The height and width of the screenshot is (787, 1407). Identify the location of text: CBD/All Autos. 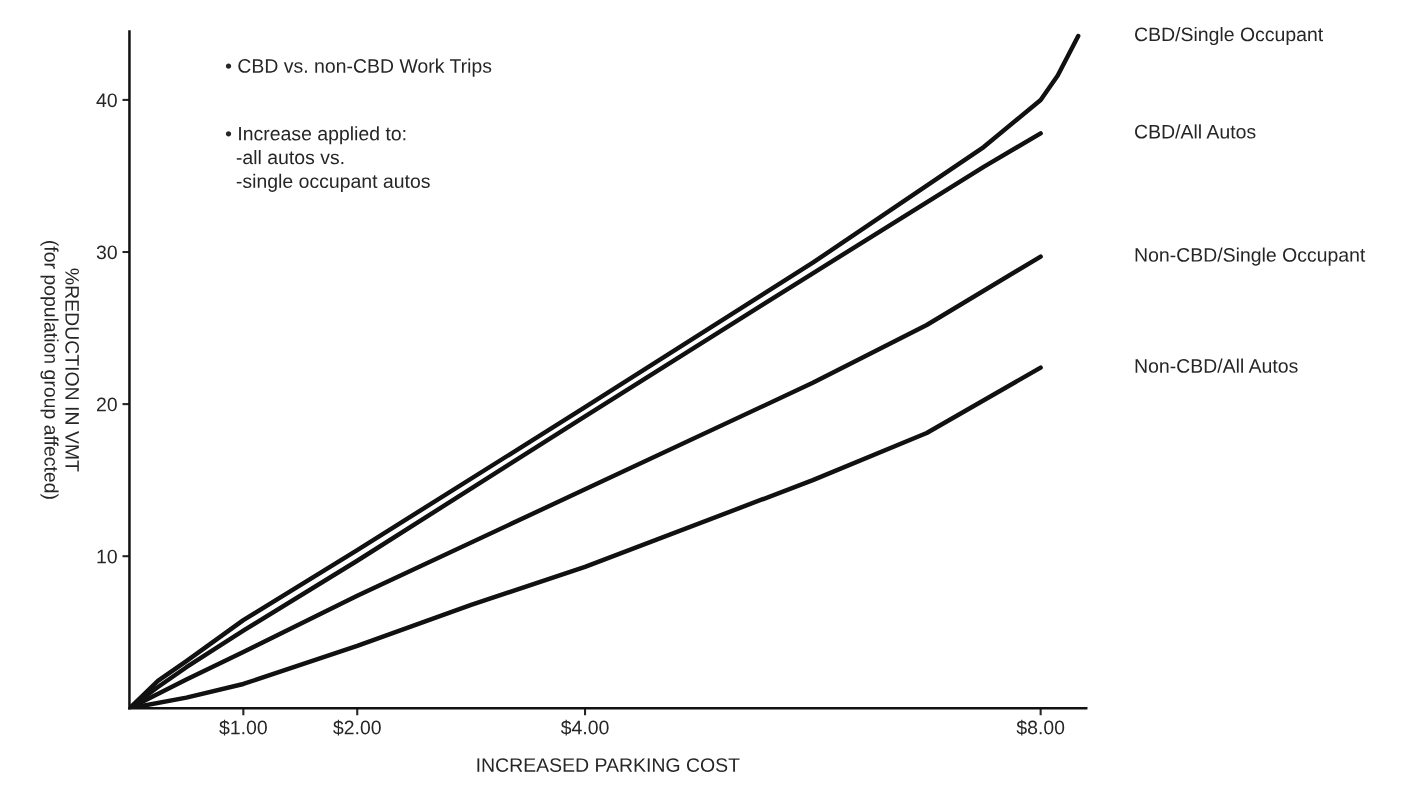
(1195, 131).